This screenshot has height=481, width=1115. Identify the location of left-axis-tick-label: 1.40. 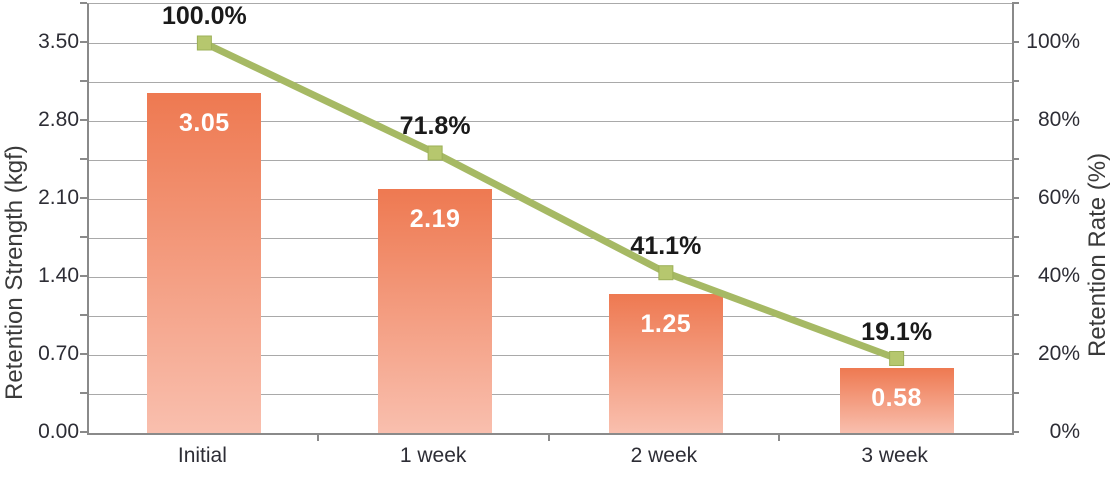
(58, 275).